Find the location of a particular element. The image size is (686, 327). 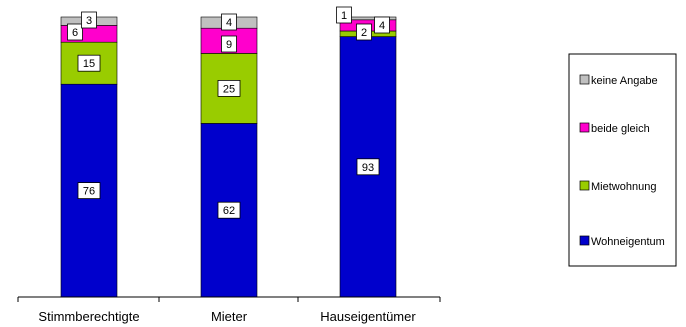

data-label-hauseigentuemer-keine-angabe: 1 is located at coordinates (344, 15).